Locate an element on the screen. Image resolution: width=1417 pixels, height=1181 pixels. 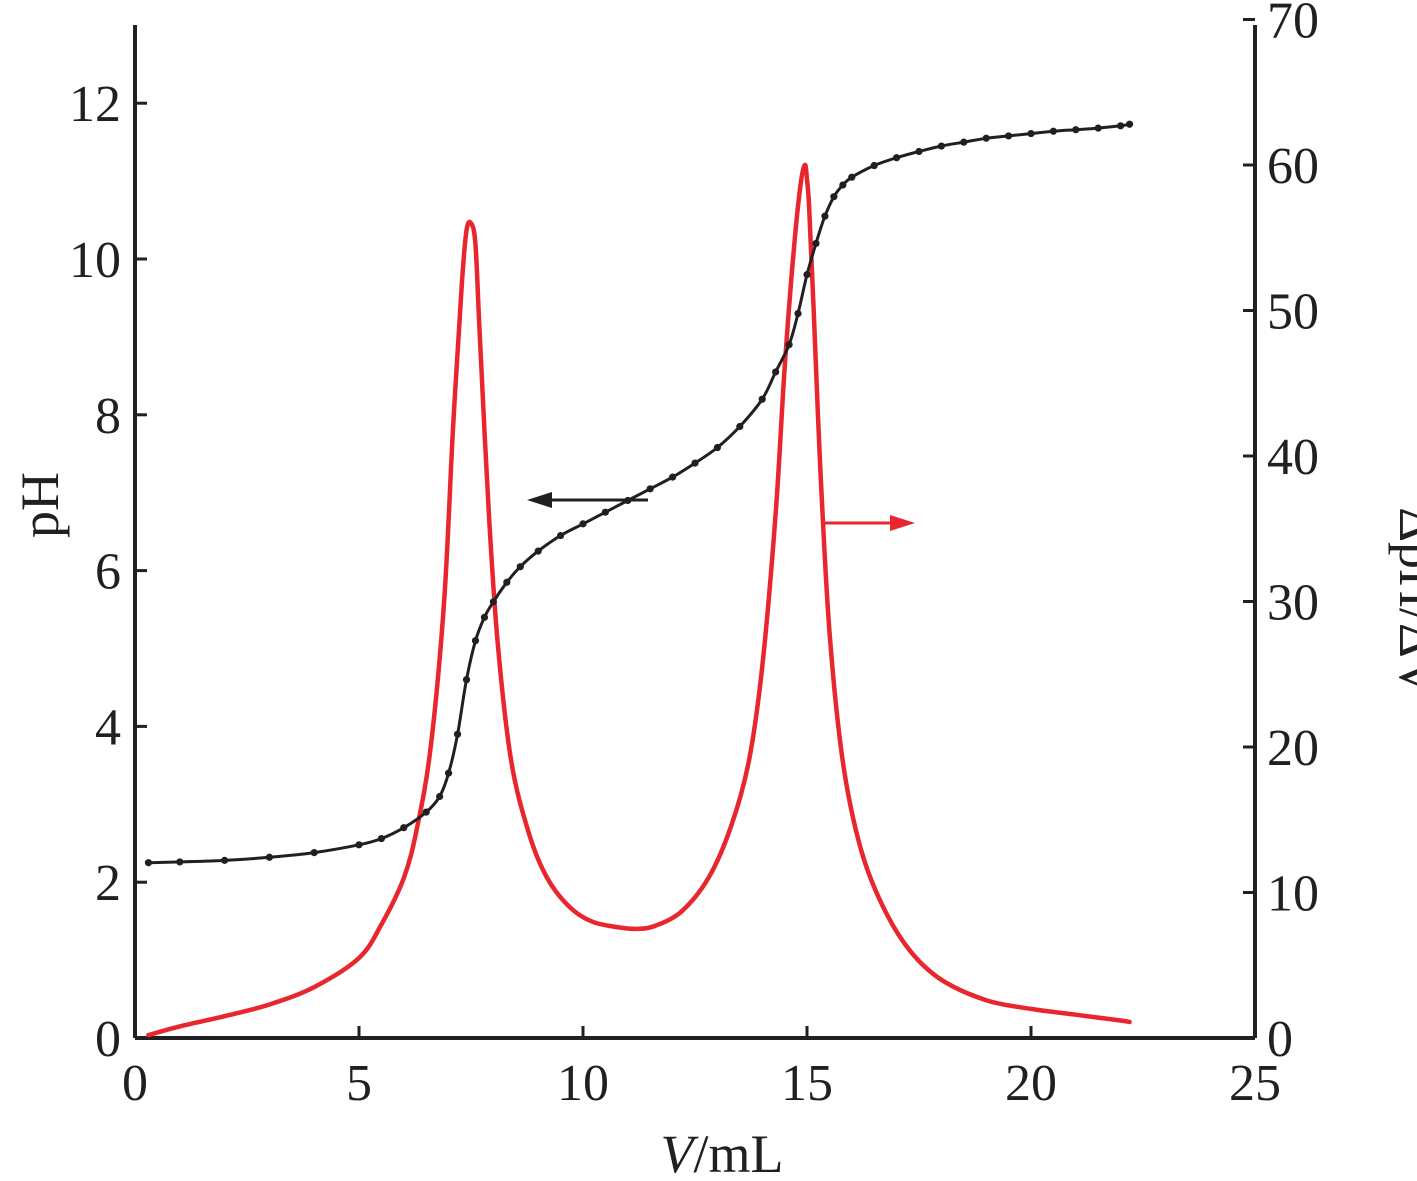
y-right-tick-label: 10 is located at coordinates (1293, 894).